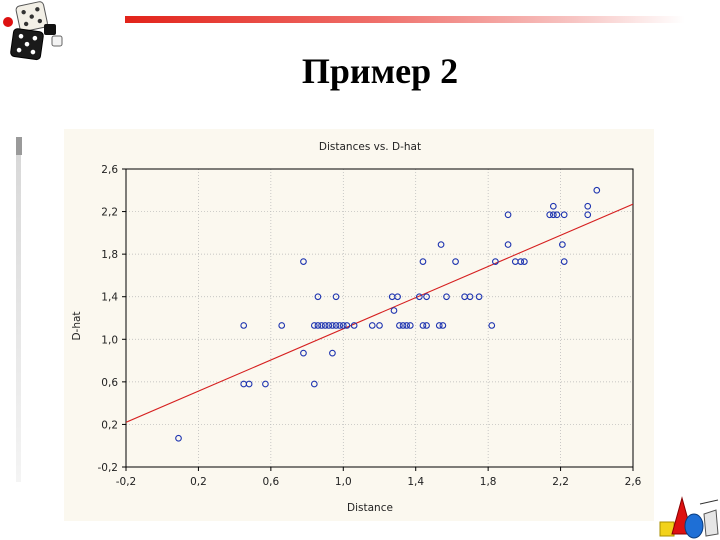  I want to click on chart-title: Distances vs. D-hat, so click(370, 147).